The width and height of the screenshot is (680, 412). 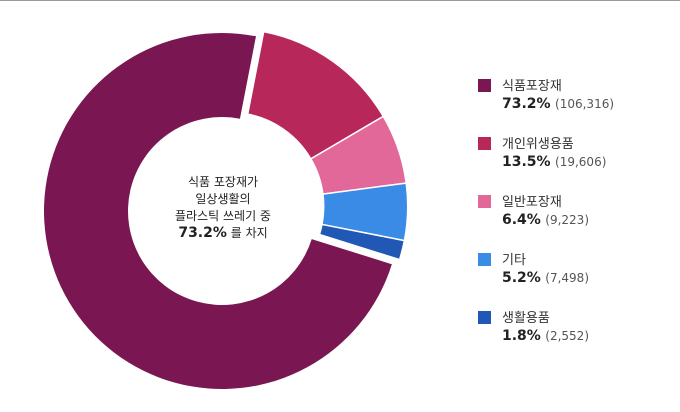 What do you see at coordinates (340, 0) in the screenshot?
I see `top-divider` at bounding box center [340, 0].